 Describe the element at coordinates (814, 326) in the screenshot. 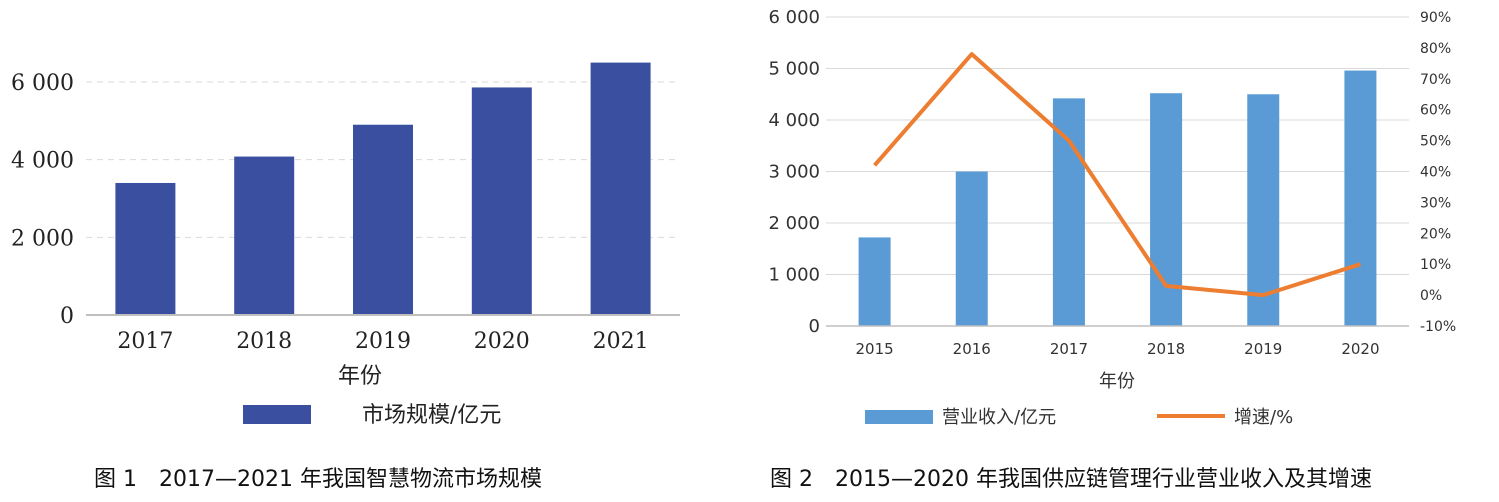

I see `chart-2-left-y-tick-label: 0` at that location.